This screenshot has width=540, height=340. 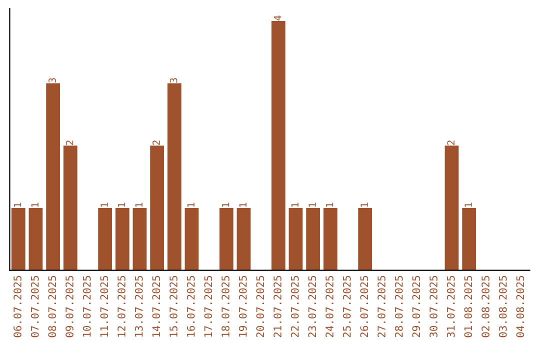 What do you see at coordinates (520, 307) in the screenshot?
I see `x-tick-label: 04.08.2025` at bounding box center [520, 307].